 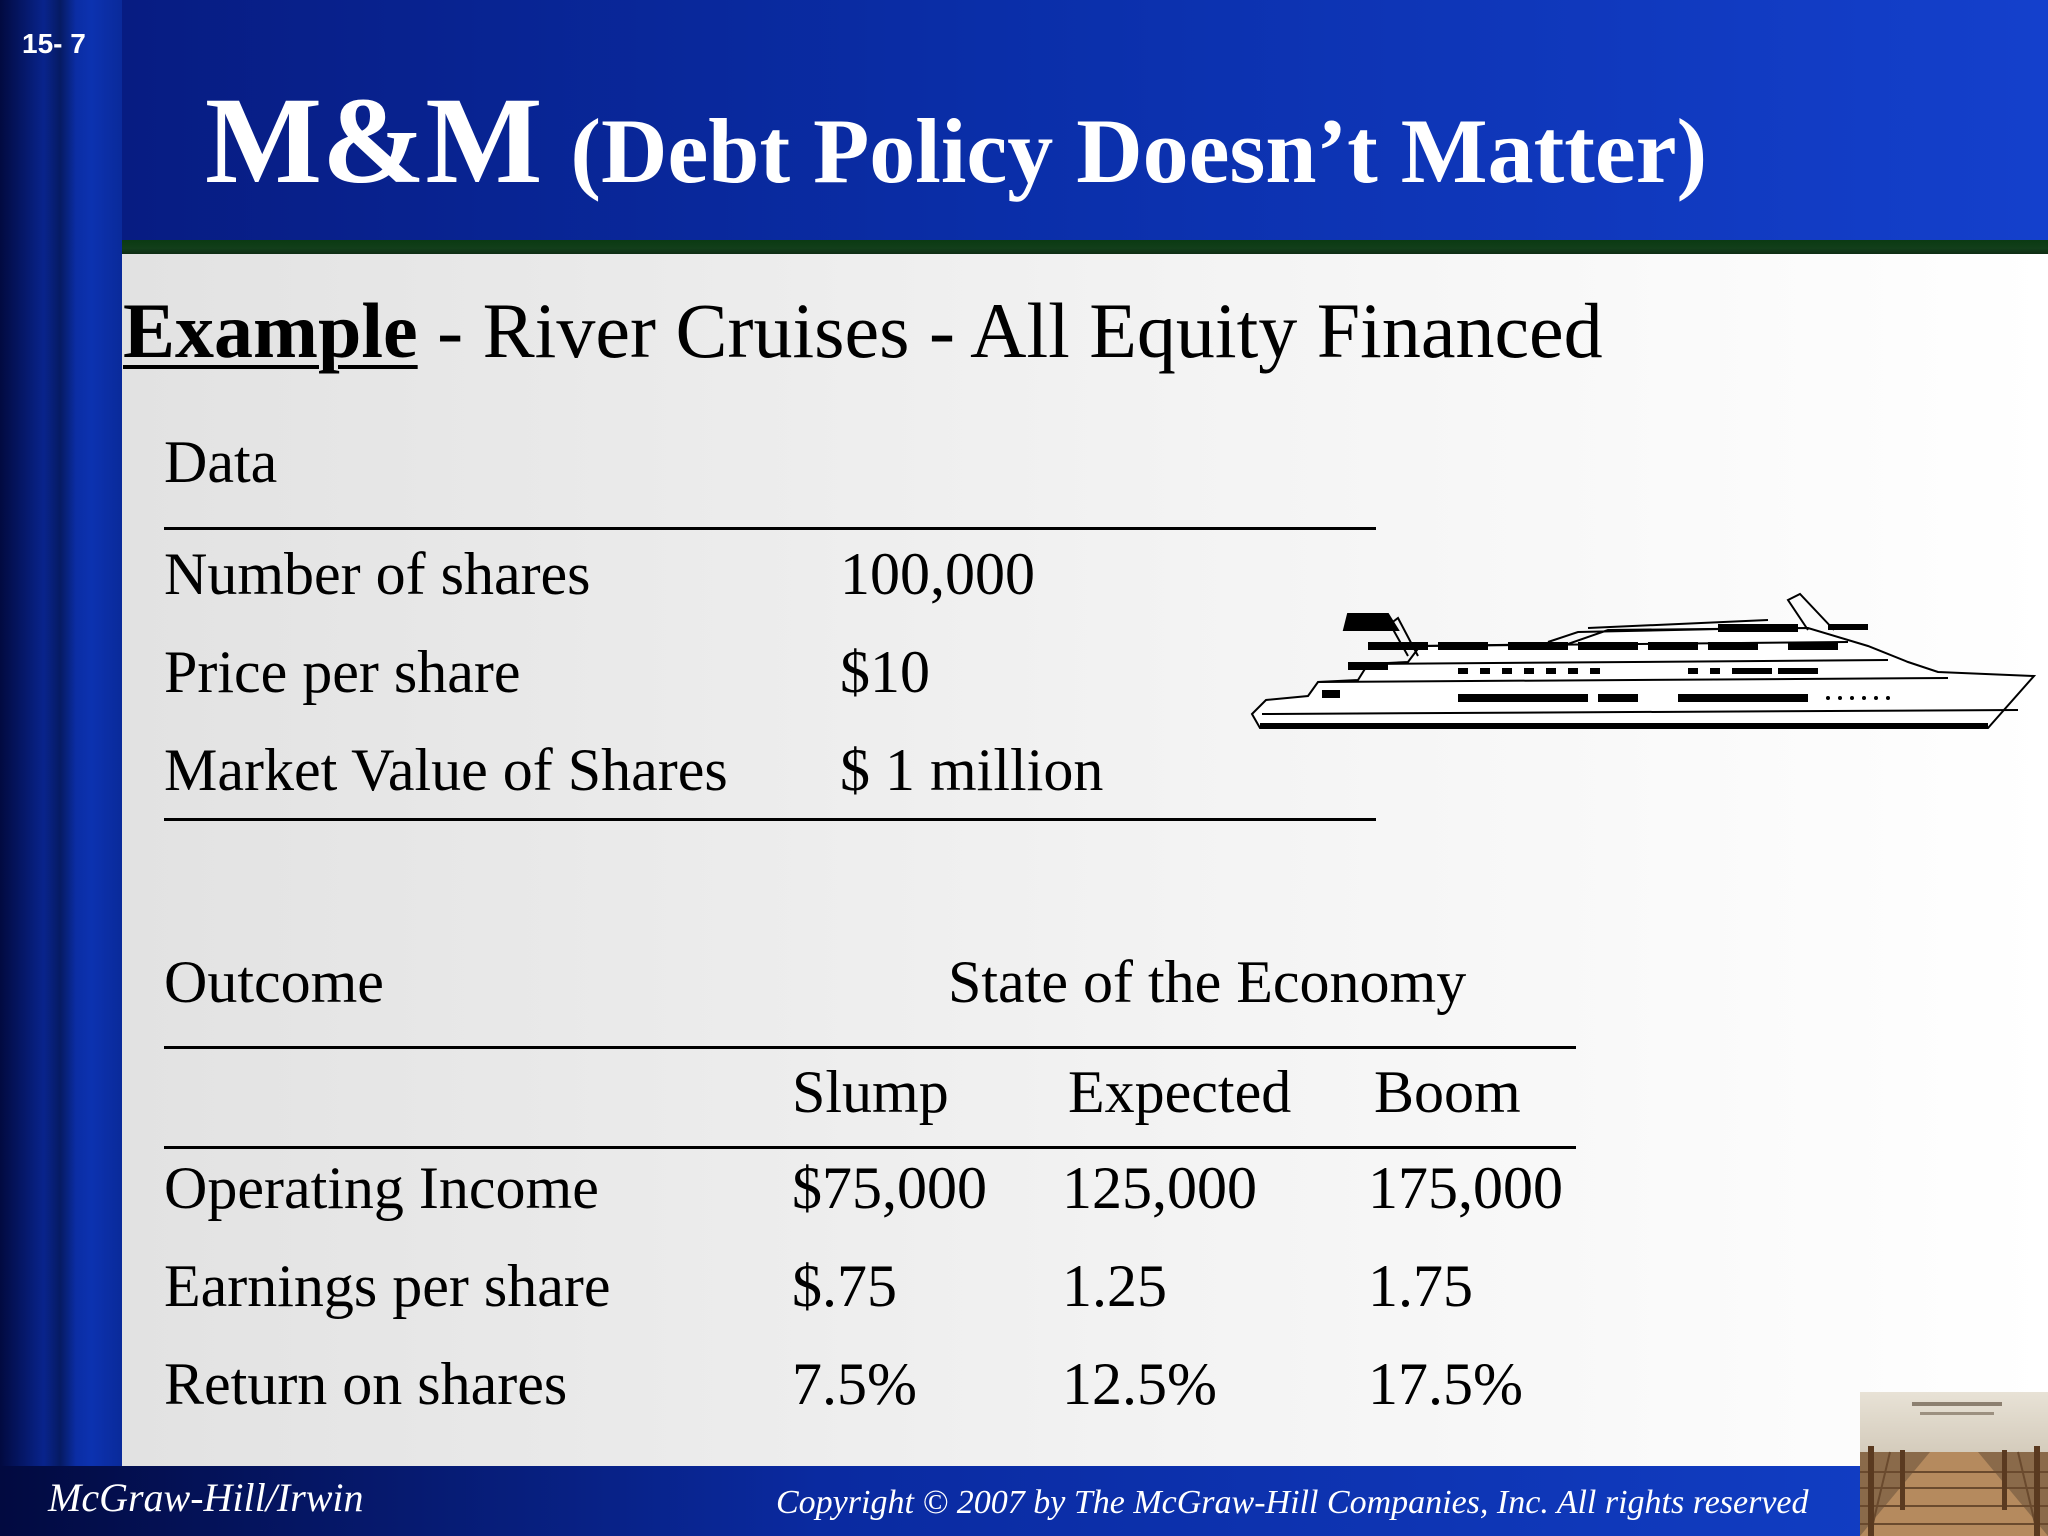 What do you see at coordinates (1954, 1464) in the screenshot?
I see `book-cover-thumbnail-icon` at bounding box center [1954, 1464].